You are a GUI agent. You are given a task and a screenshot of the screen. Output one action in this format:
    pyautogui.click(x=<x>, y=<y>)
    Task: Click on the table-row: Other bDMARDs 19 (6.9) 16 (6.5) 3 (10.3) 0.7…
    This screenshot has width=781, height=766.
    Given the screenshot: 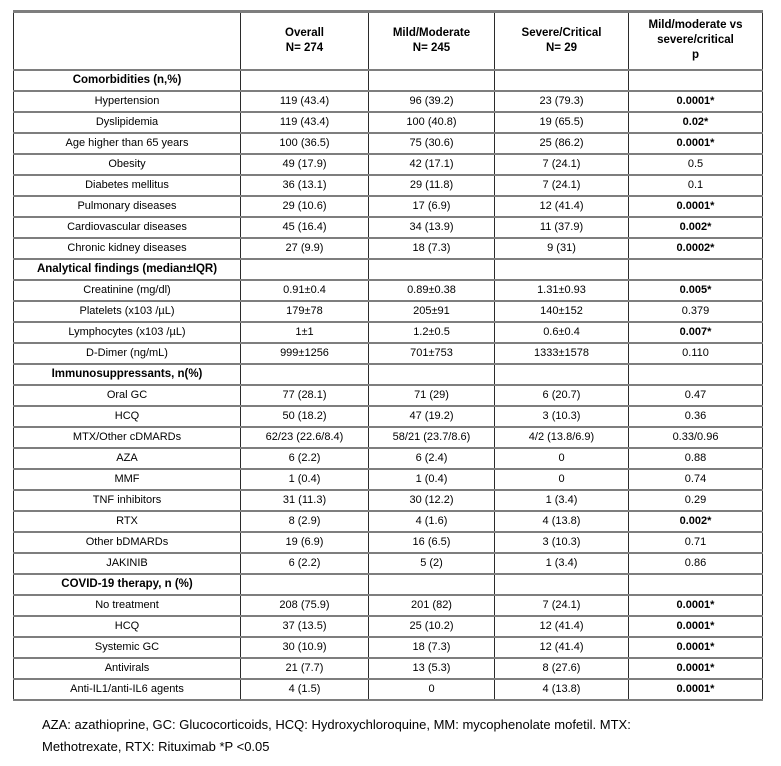 What is the action you would take?
    pyautogui.click(x=388, y=542)
    